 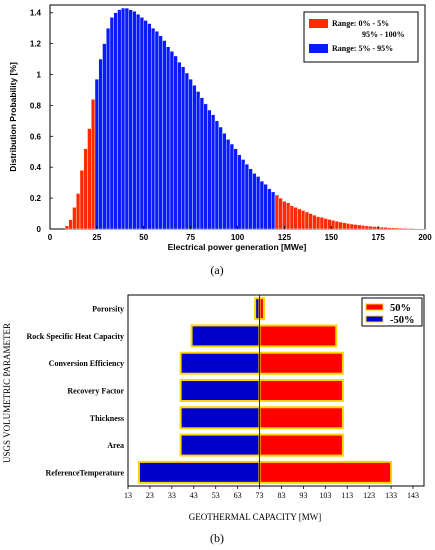 I want to click on caption-b: (b), so click(x=217, y=538).